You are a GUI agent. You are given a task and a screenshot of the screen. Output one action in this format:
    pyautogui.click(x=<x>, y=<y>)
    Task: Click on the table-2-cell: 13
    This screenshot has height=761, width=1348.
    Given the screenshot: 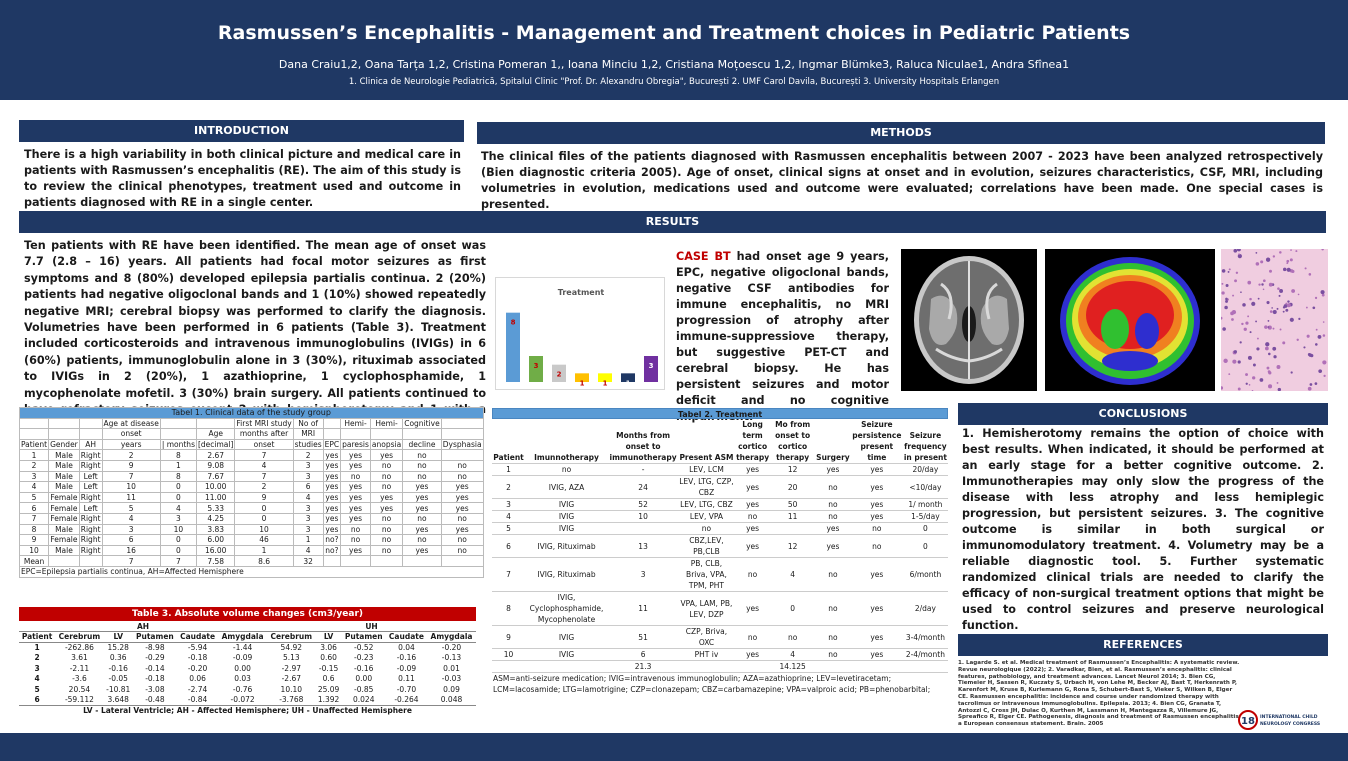 What is the action you would take?
    pyautogui.click(x=643, y=546)
    